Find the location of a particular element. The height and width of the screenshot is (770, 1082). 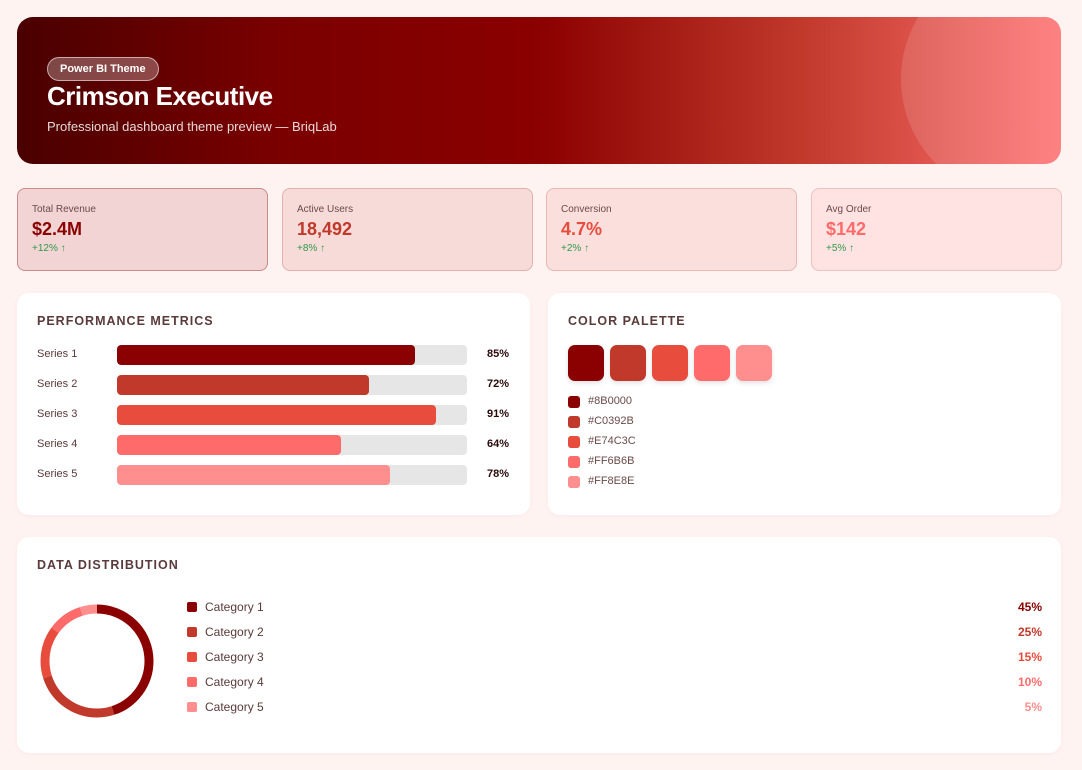

legend-value: 5% is located at coordinates (1033, 707).